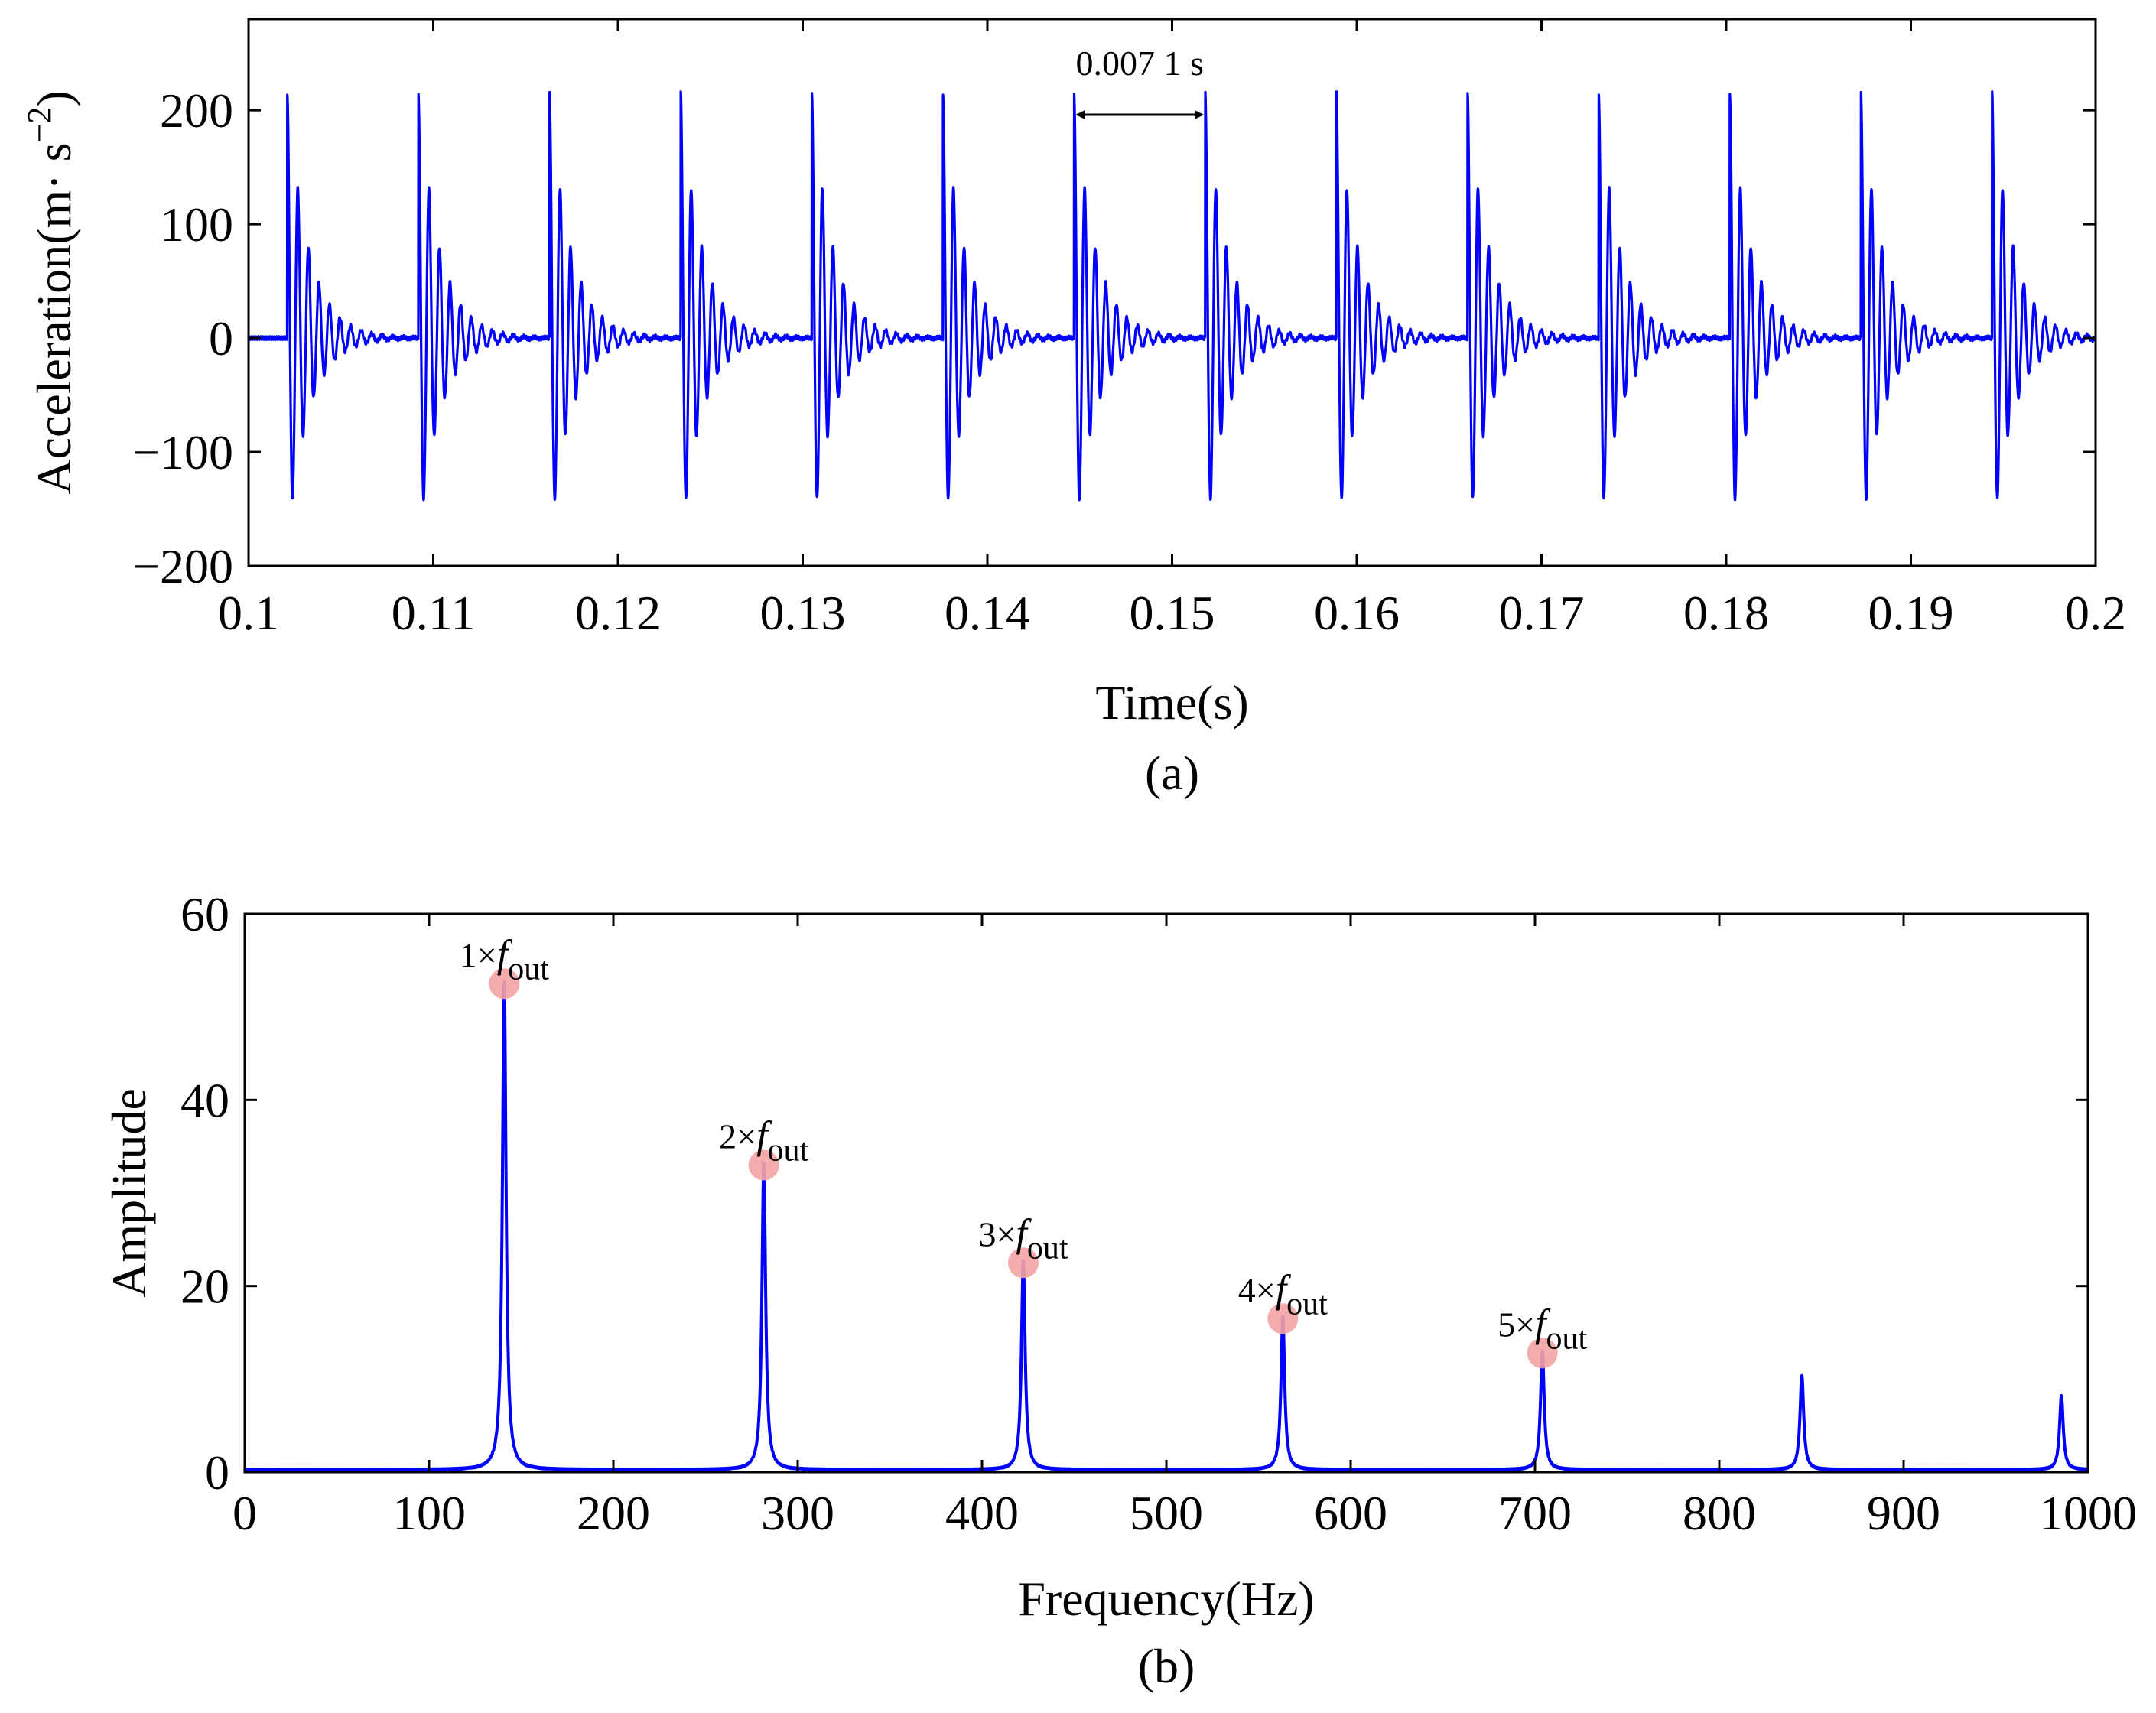  I want to click on x-tick-label-a: 0.12, so click(618, 613).